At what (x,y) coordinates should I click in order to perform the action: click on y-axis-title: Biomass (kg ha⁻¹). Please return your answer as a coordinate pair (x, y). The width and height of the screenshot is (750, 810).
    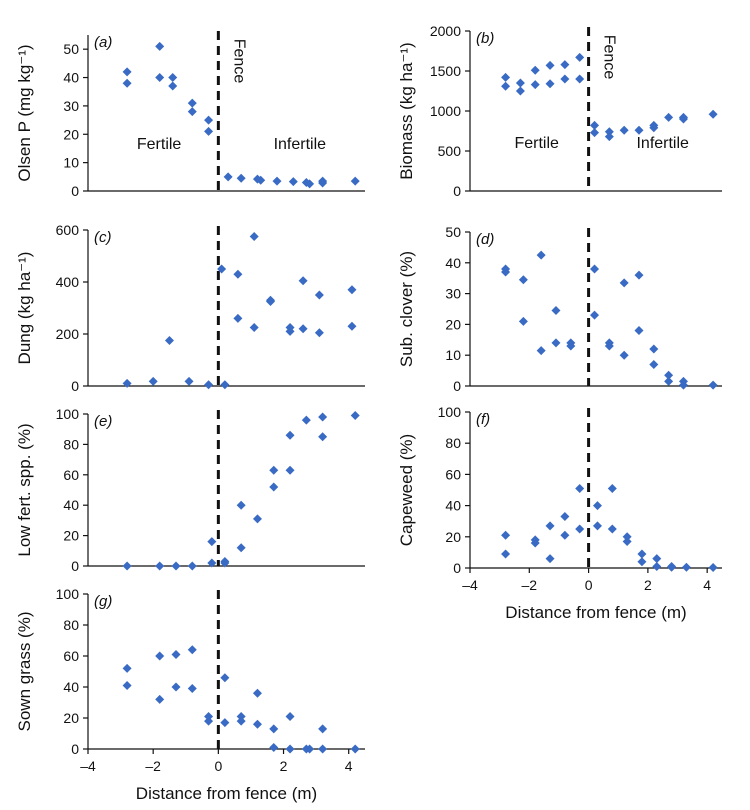
    Looking at the image, I should click on (406, 110).